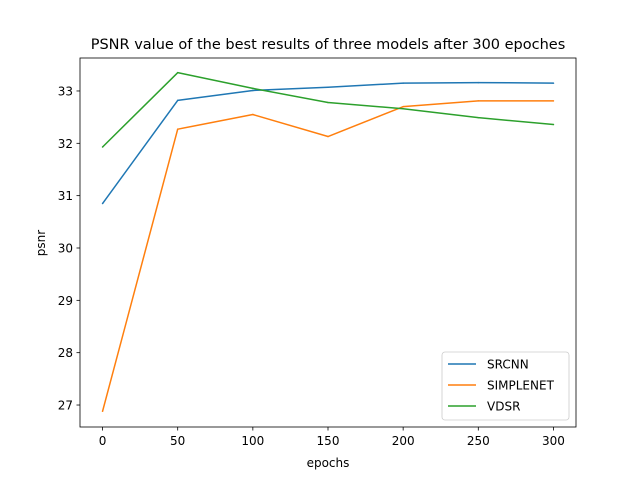 Image resolution: width=640 pixels, height=480 pixels. What do you see at coordinates (65, 353) in the screenshot?
I see `y-tick-label: 28` at bounding box center [65, 353].